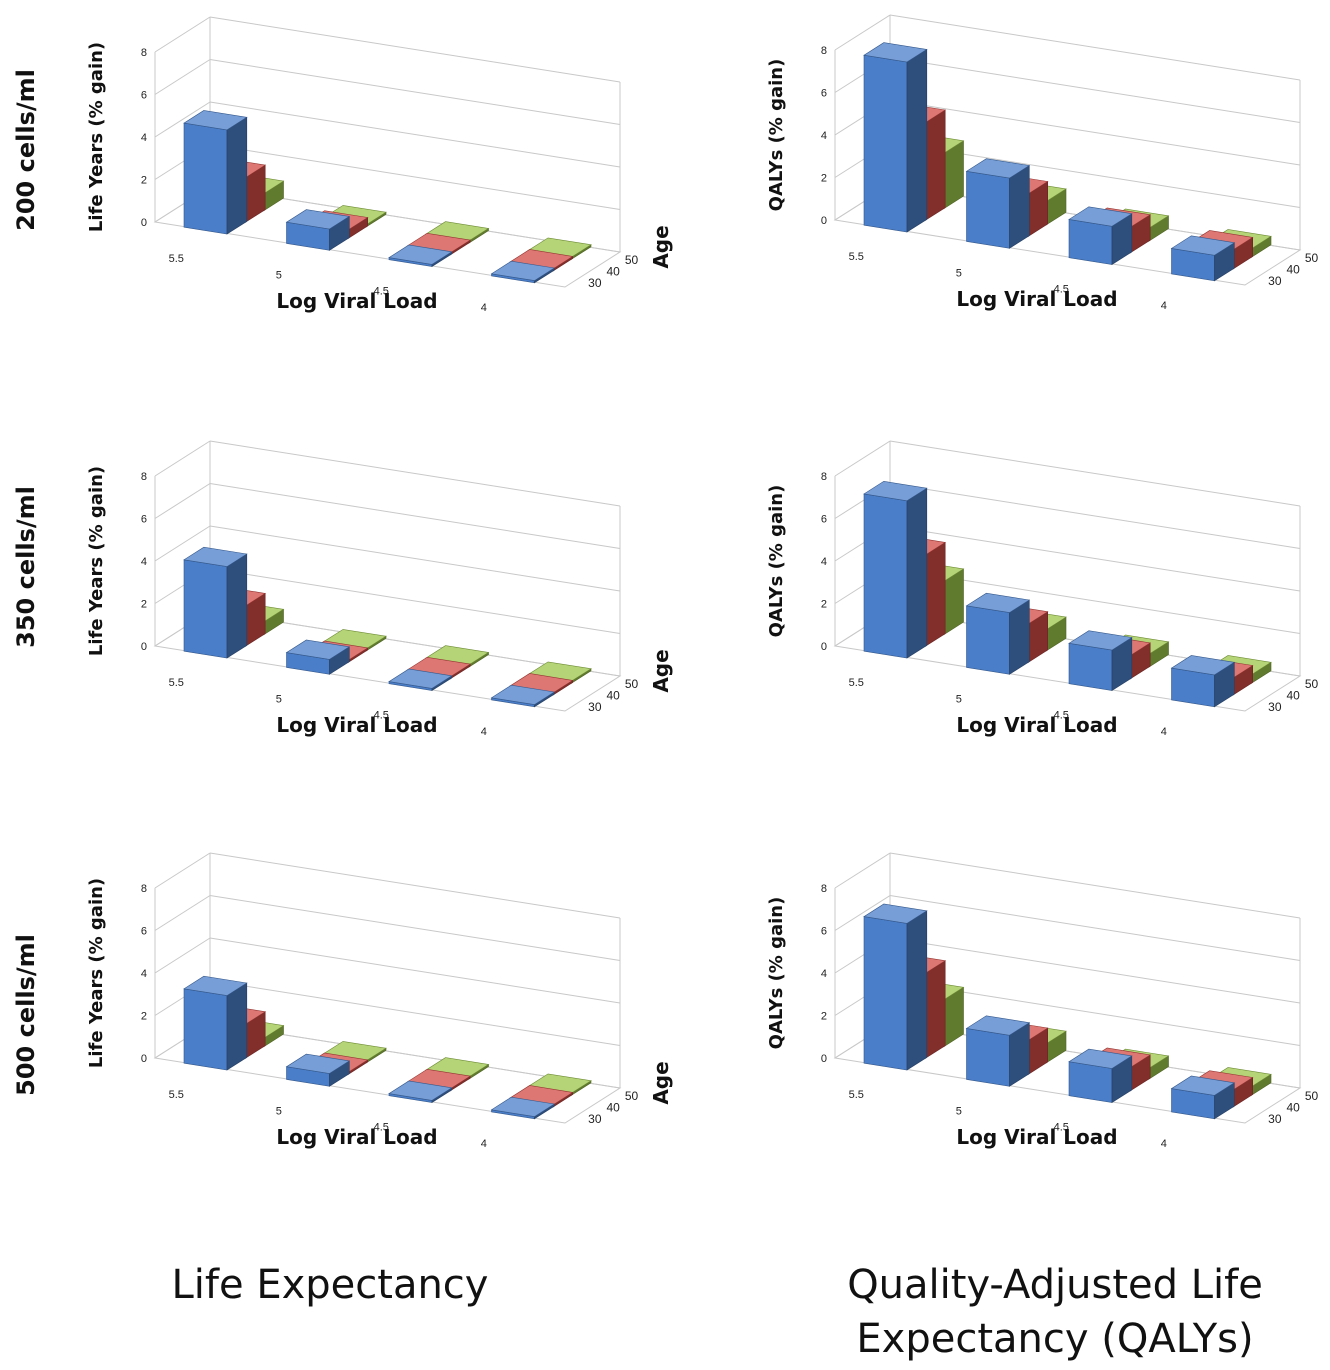 The width and height of the screenshot is (1330, 1370). What do you see at coordinates (484, 308) in the screenshot?
I see `x-tick-label: 4` at bounding box center [484, 308].